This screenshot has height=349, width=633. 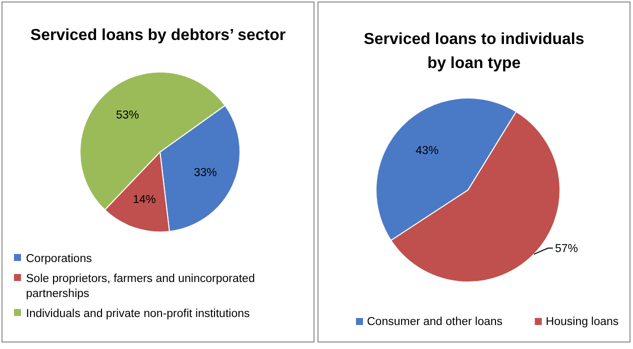 What do you see at coordinates (435, 322) in the screenshot?
I see `legend-label: Consumer and other loans` at bounding box center [435, 322].